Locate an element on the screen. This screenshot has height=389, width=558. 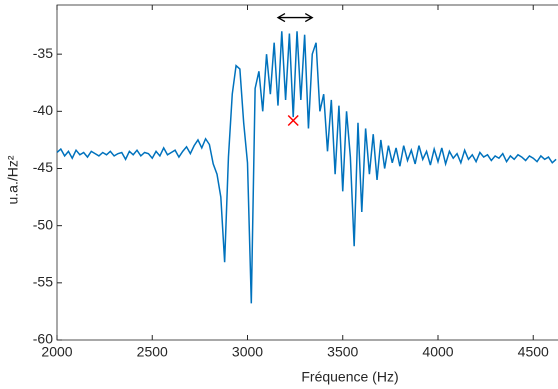
marker-x is located at coordinates (293, 120).